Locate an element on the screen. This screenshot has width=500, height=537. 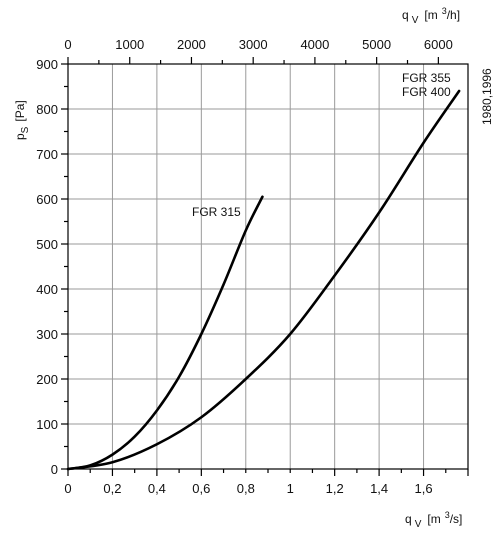
x-bottom-tick-labels: 0 0,2 0,4 0,6 0,8 1 1,2 1,4 1,6 is located at coordinates (248, 488).